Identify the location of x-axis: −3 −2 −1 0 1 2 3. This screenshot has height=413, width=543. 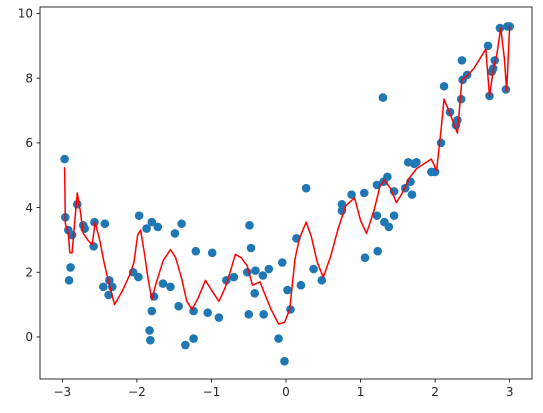
(284, 389).